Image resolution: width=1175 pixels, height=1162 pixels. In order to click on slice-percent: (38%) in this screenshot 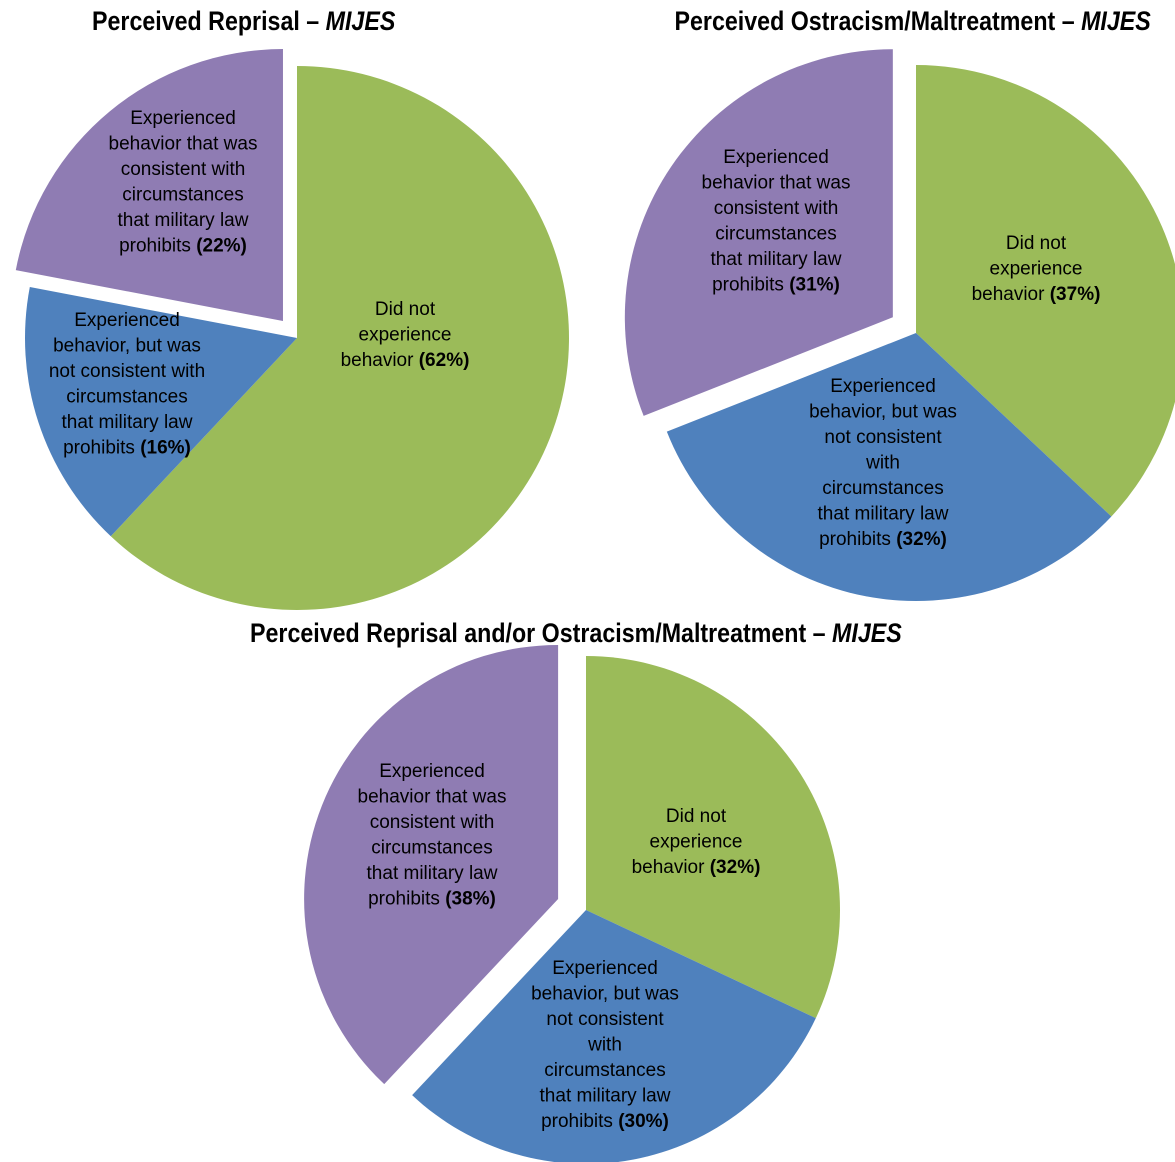, I will do `click(470, 899)`.